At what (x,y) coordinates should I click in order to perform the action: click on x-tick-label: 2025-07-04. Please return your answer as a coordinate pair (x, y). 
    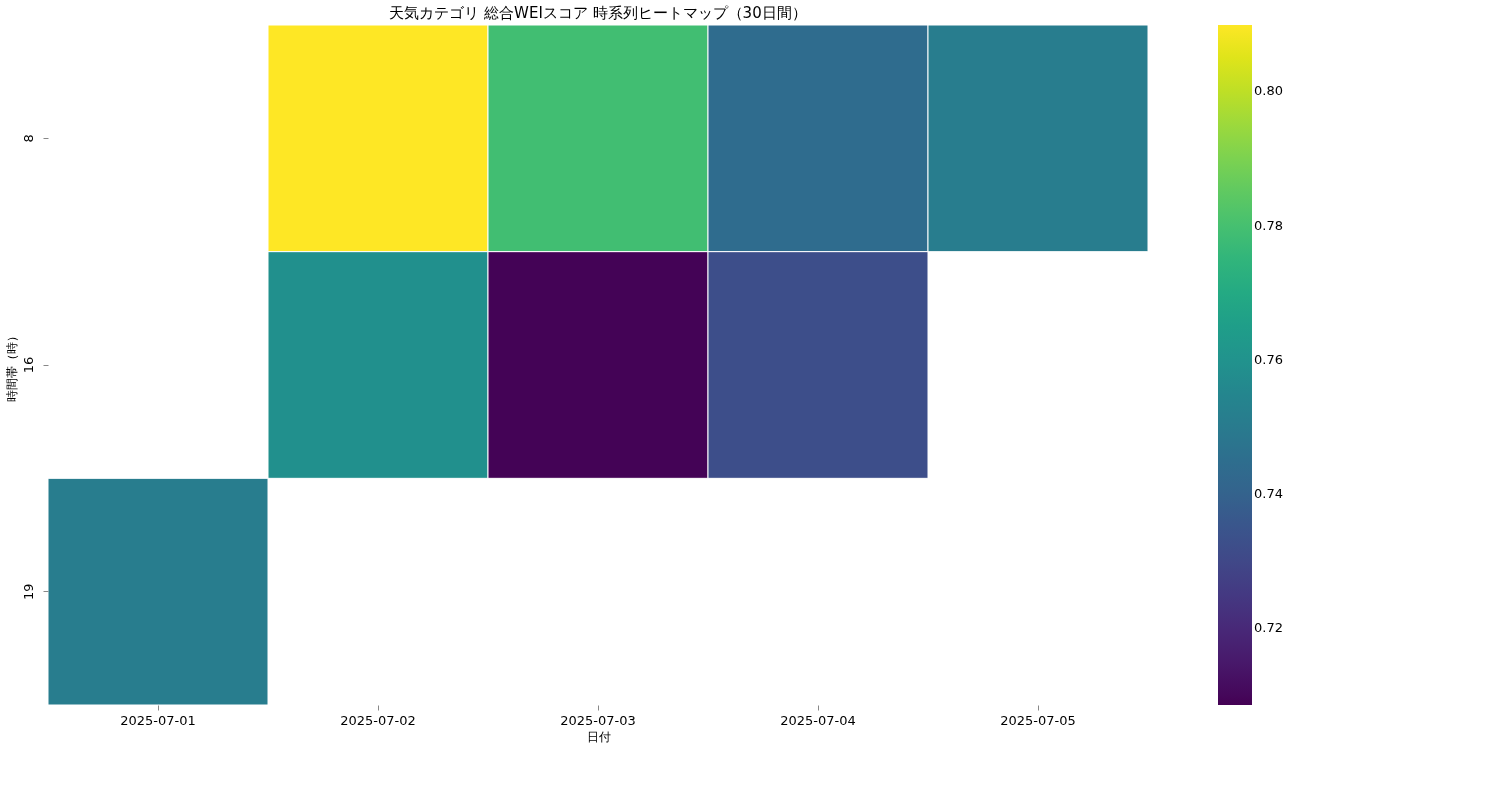
    Looking at the image, I should click on (818, 720).